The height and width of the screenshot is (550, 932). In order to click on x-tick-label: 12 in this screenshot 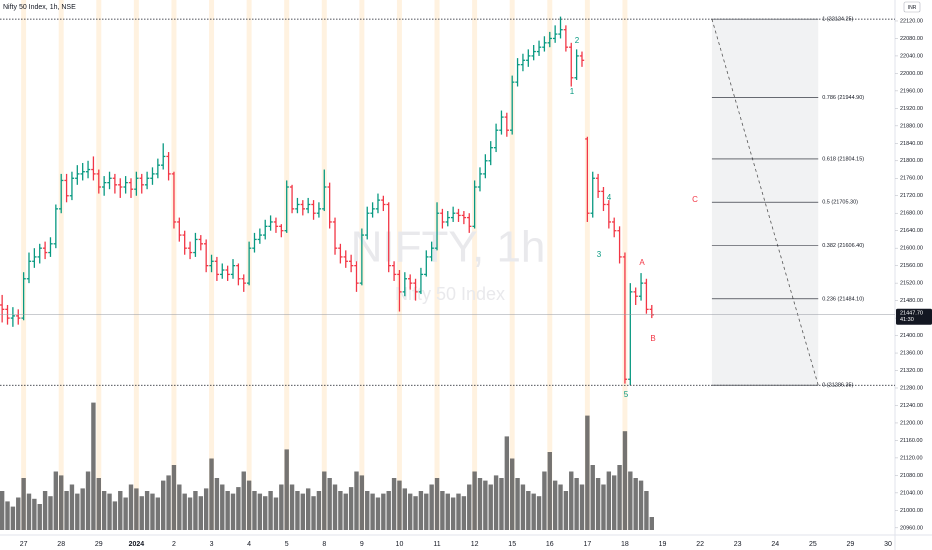, I will do `click(475, 544)`.